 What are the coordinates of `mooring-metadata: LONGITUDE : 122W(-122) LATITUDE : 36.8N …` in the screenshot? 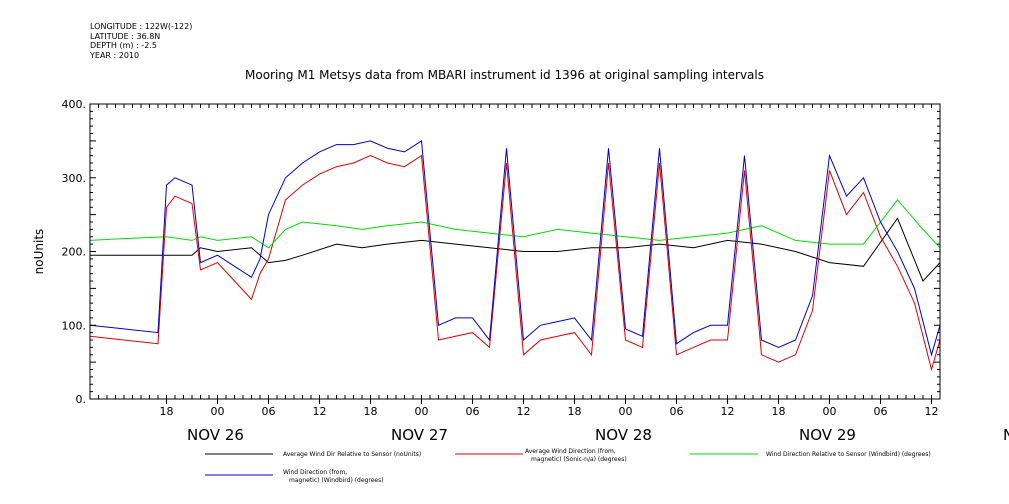 It's located at (141, 41).